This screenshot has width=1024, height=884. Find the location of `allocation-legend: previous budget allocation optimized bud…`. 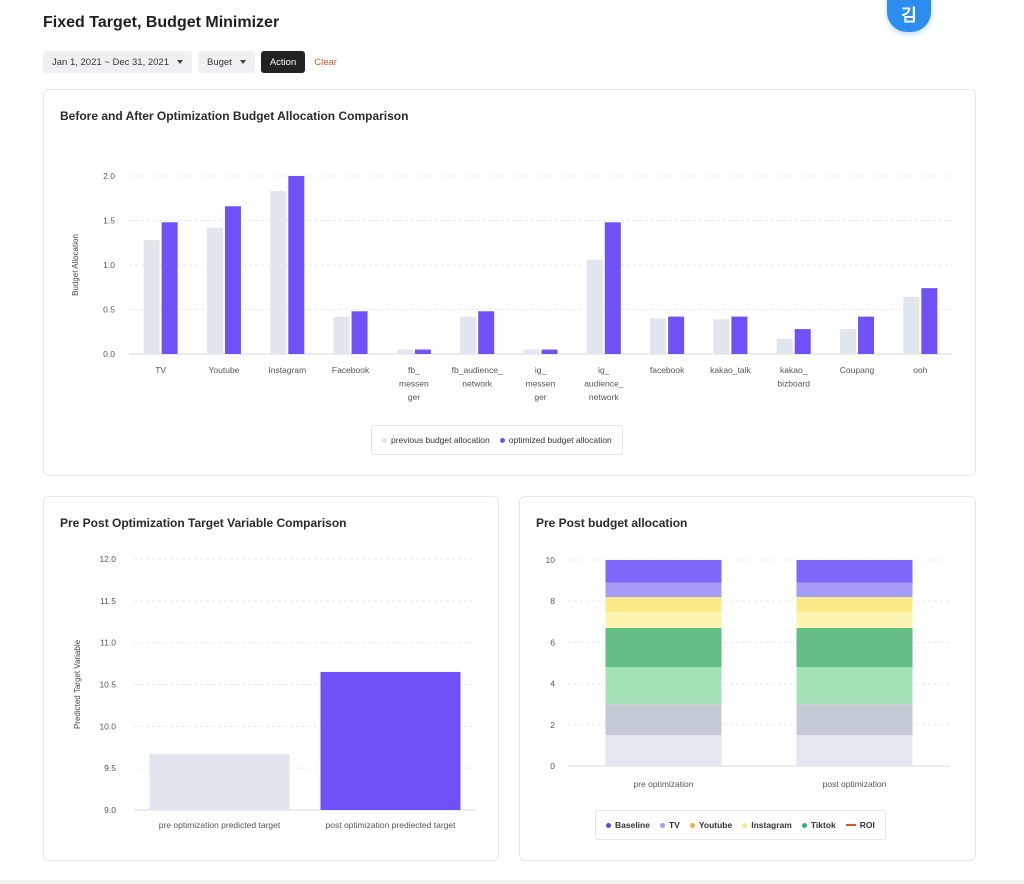

allocation-legend: previous budget allocation optimized bud… is located at coordinates (497, 440).